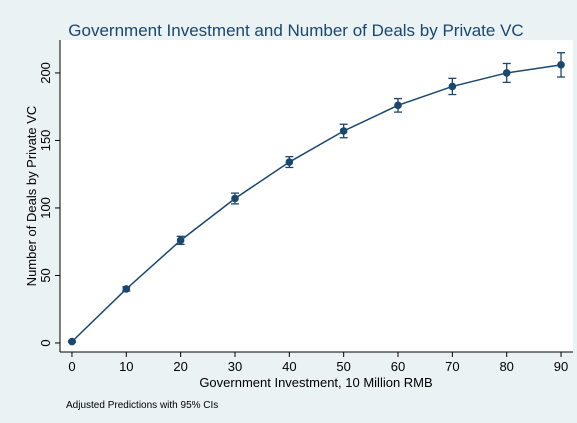  Describe the element at coordinates (506, 366) in the screenshot. I see `x-tick-label: 80` at that location.